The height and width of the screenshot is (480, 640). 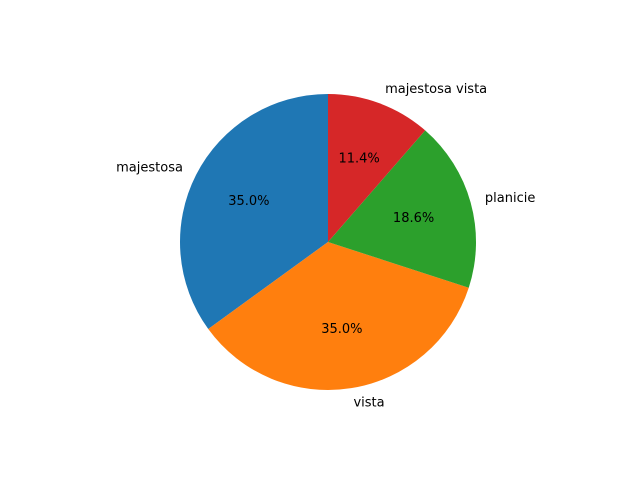 I want to click on pct-label-vista: 35.0%, so click(x=341, y=329).